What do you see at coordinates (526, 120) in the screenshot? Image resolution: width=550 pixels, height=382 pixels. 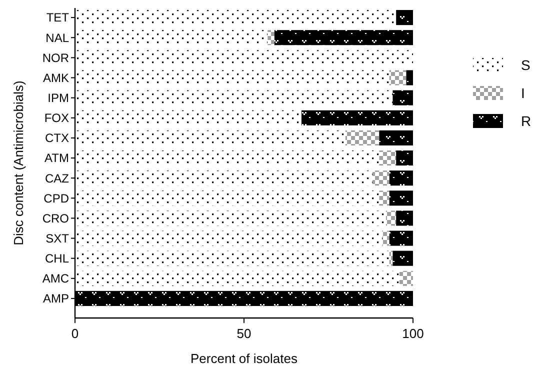 I see `legend-label: R` at bounding box center [526, 120].